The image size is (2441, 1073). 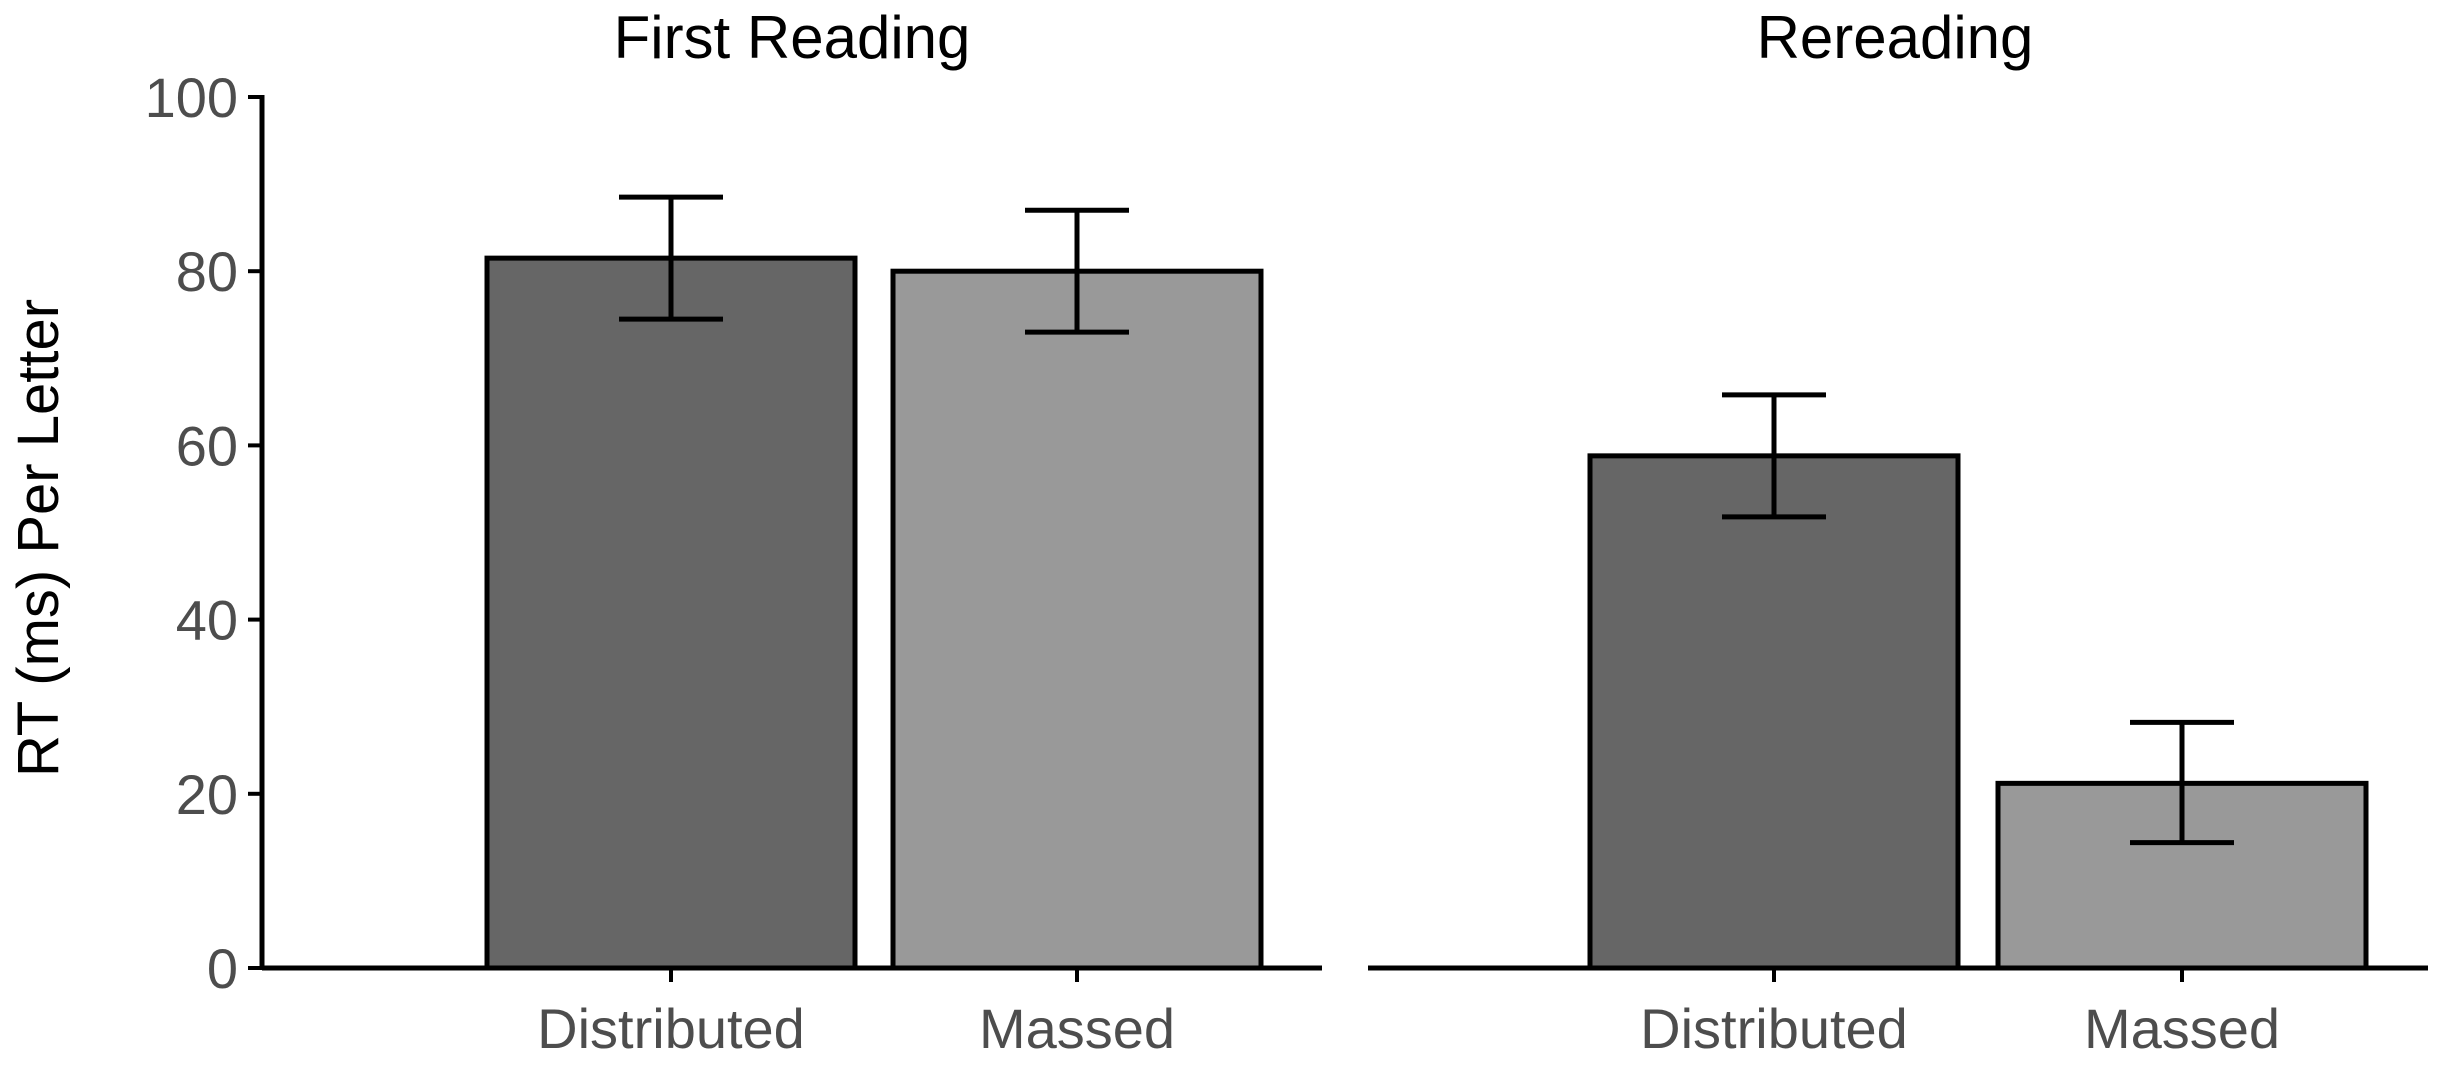 I want to click on y-tick-label: 20, so click(x=207, y=794).